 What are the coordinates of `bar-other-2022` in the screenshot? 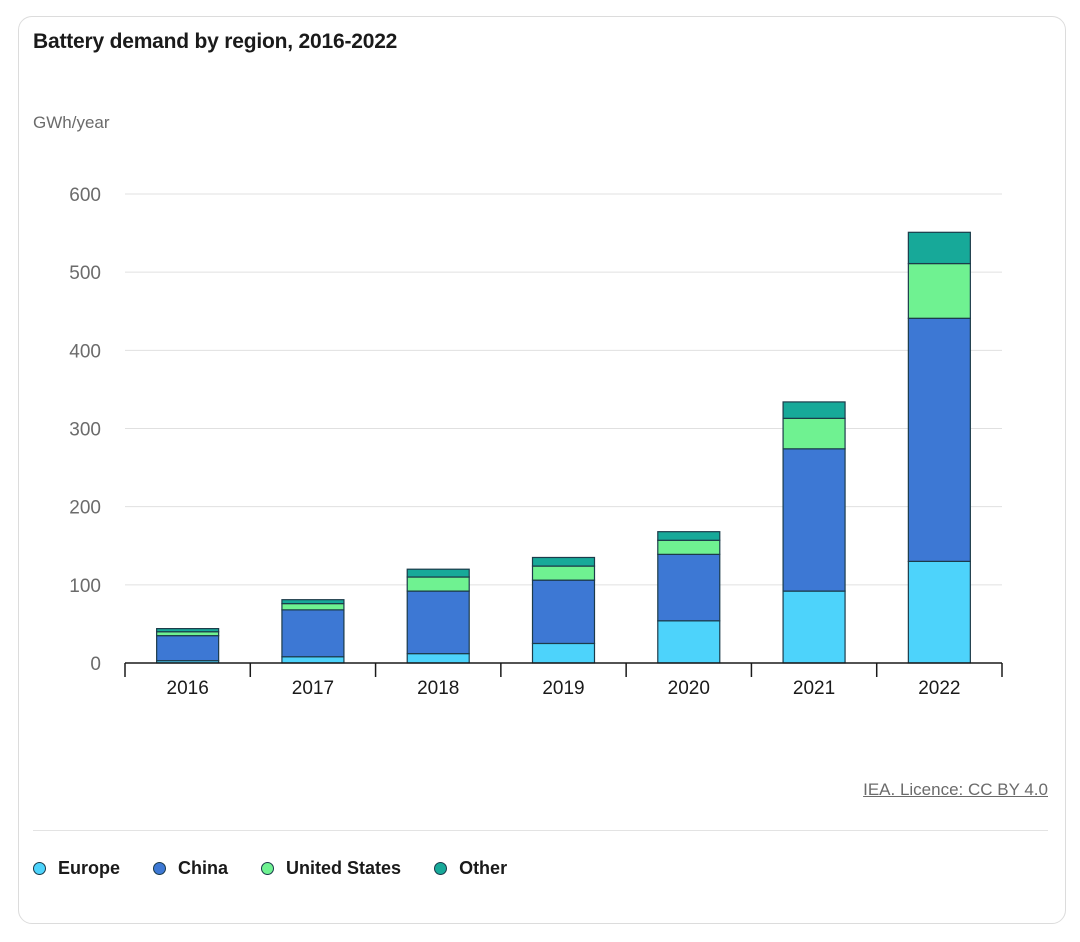 It's located at (939, 248).